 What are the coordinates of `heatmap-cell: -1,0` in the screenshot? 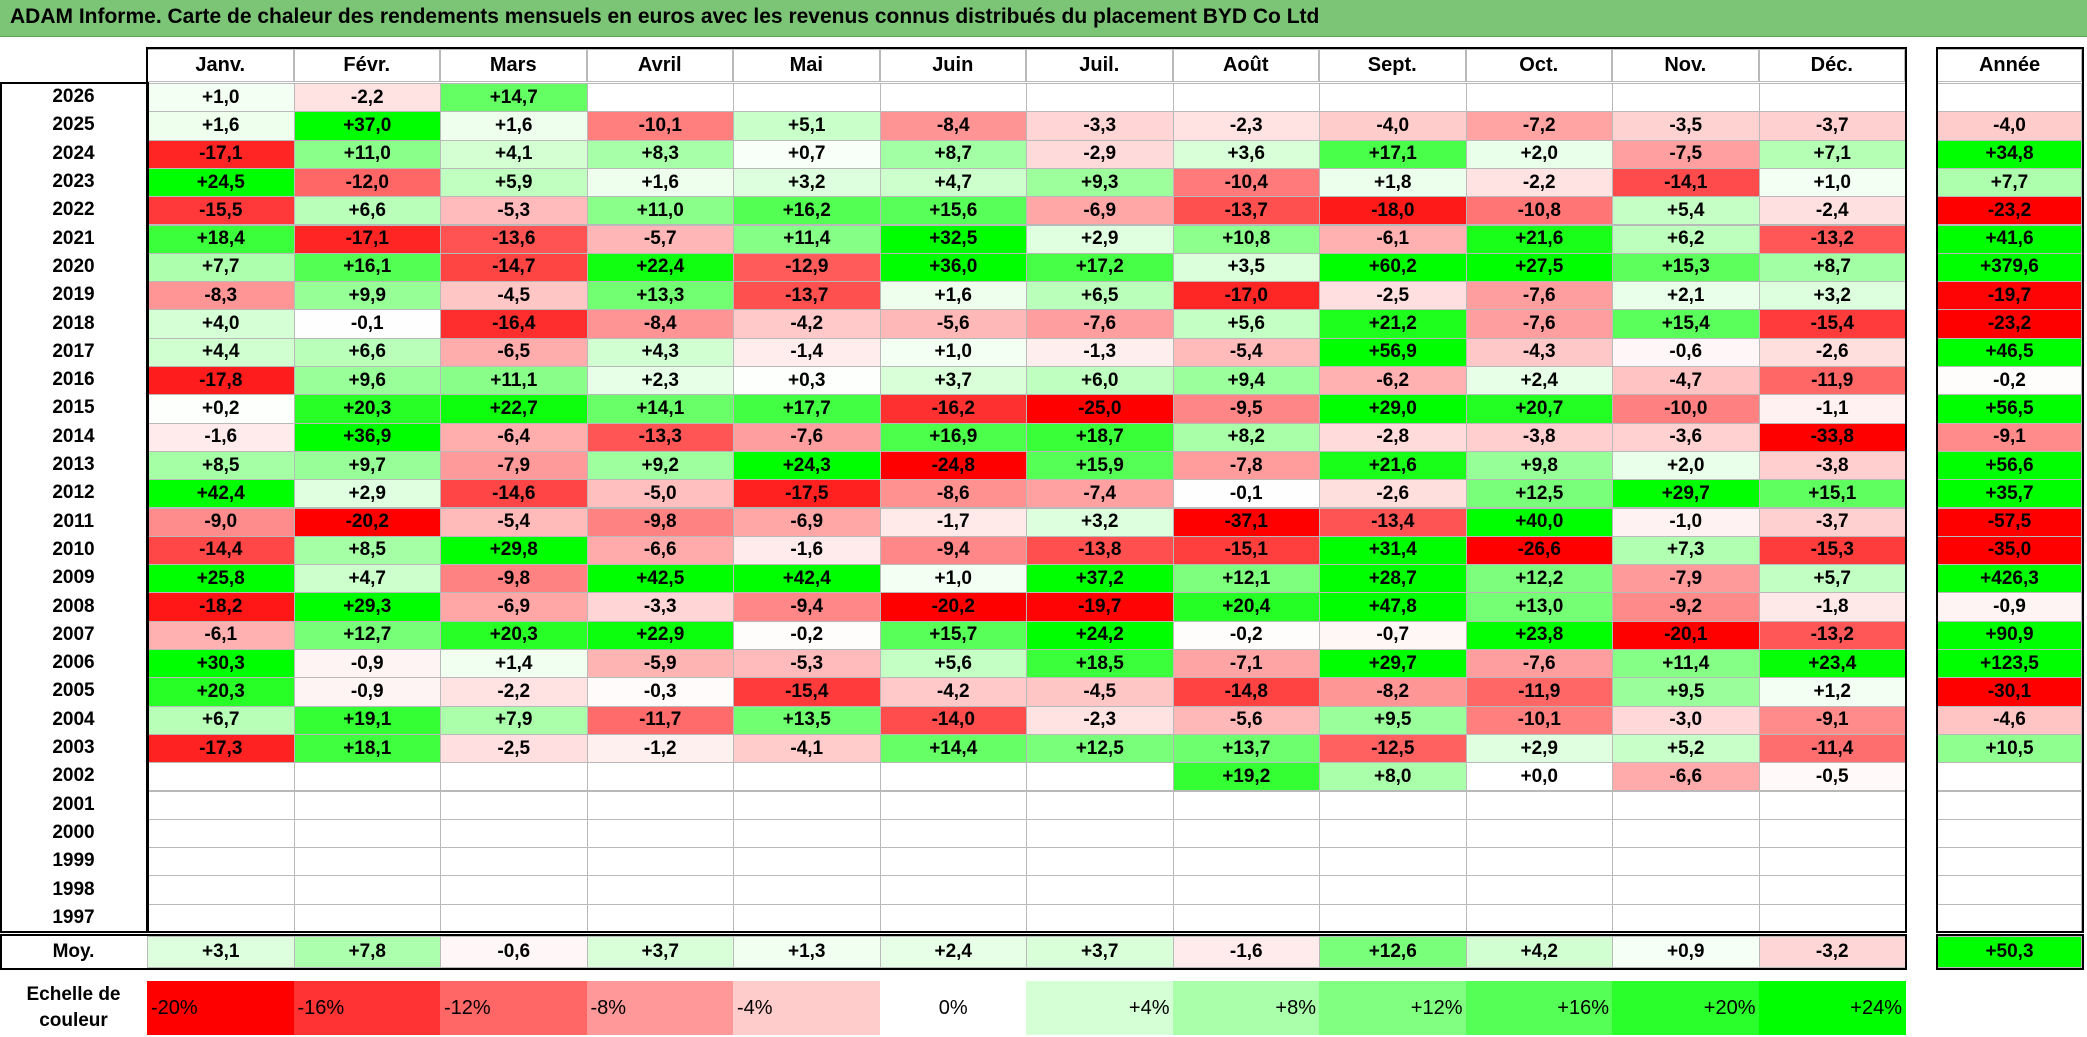 It's located at (1686, 522).